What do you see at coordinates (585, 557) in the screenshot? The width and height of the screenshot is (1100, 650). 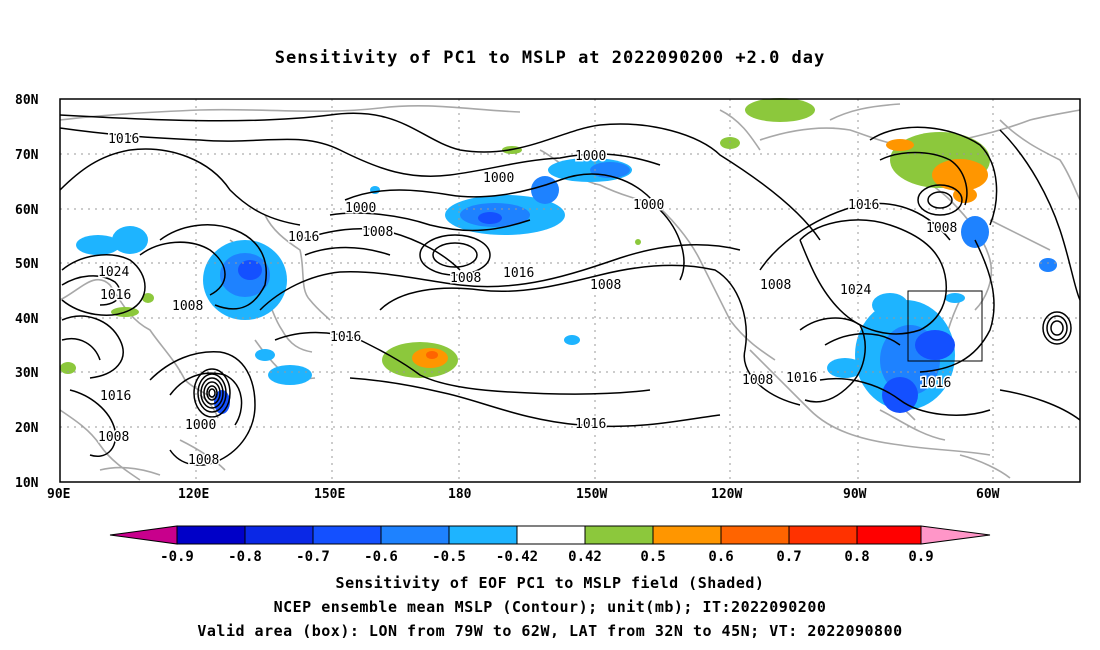 I see `colorbar-label: 0.42` at bounding box center [585, 557].